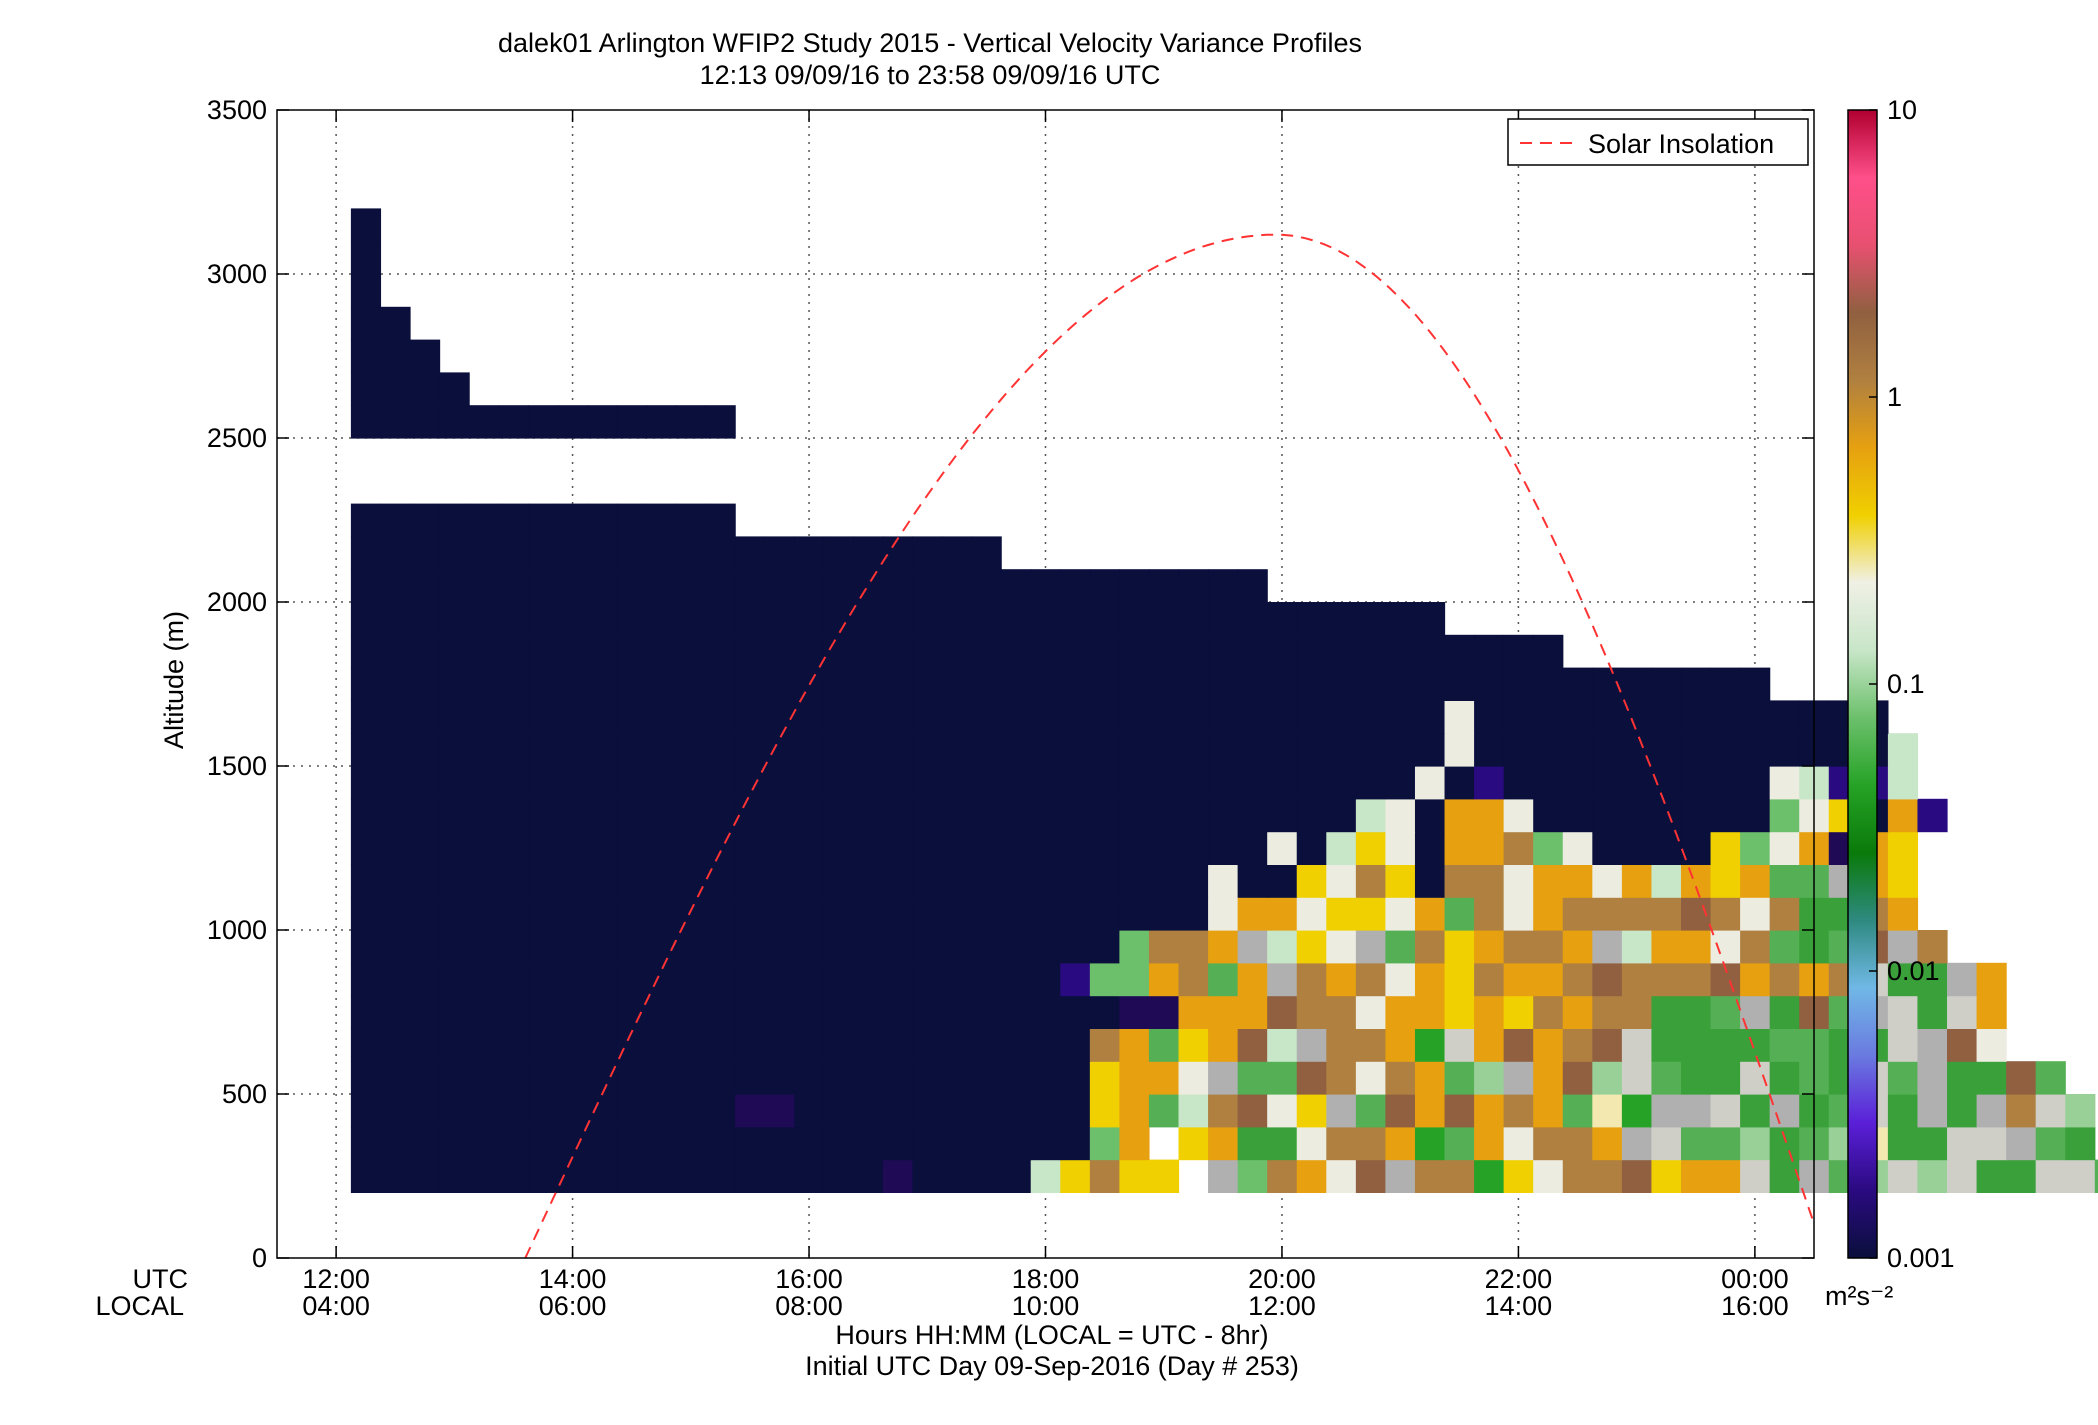 The width and height of the screenshot is (2098, 1425). I want to click on legend-box, so click(1658, 142).